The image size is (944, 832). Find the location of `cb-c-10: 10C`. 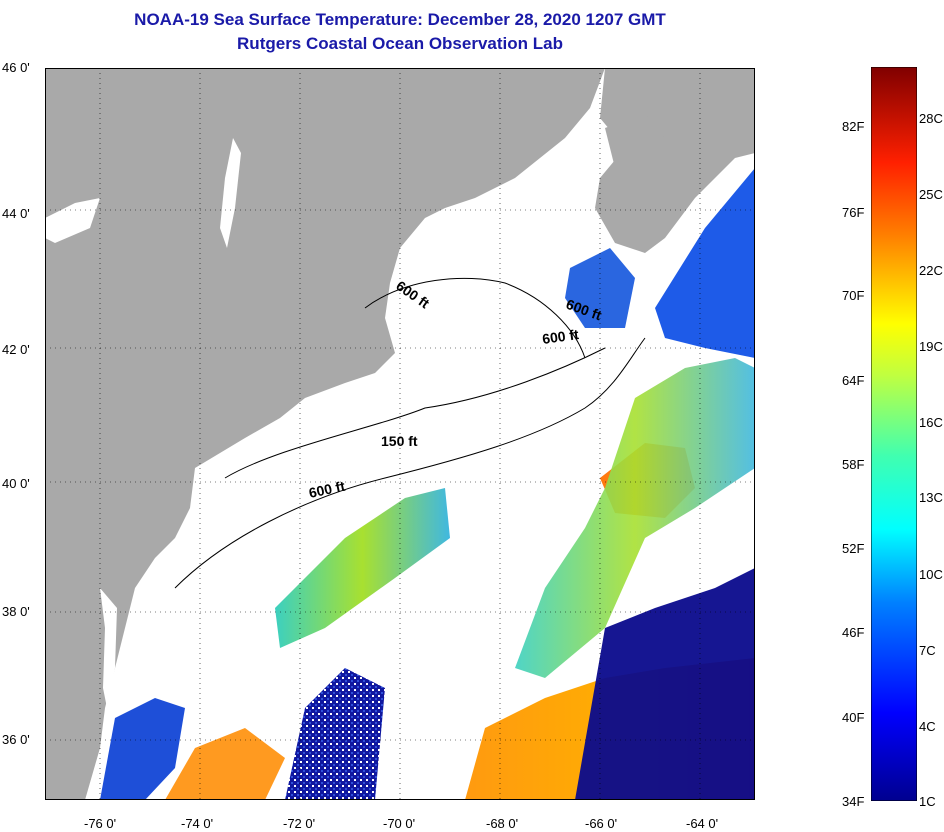

cb-c-10: 10C is located at coordinates (931, 574).